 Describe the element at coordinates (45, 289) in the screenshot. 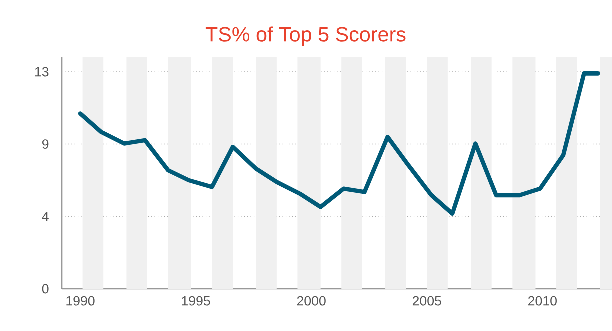

I see `y-tick-label: 0` at that location.